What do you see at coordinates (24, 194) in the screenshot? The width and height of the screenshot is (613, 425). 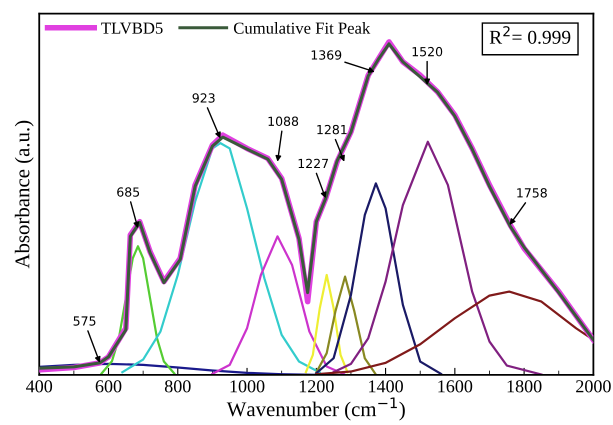 I see `y-axis-title: Absorbance (a.u.)` at bounding box center [24, 194].